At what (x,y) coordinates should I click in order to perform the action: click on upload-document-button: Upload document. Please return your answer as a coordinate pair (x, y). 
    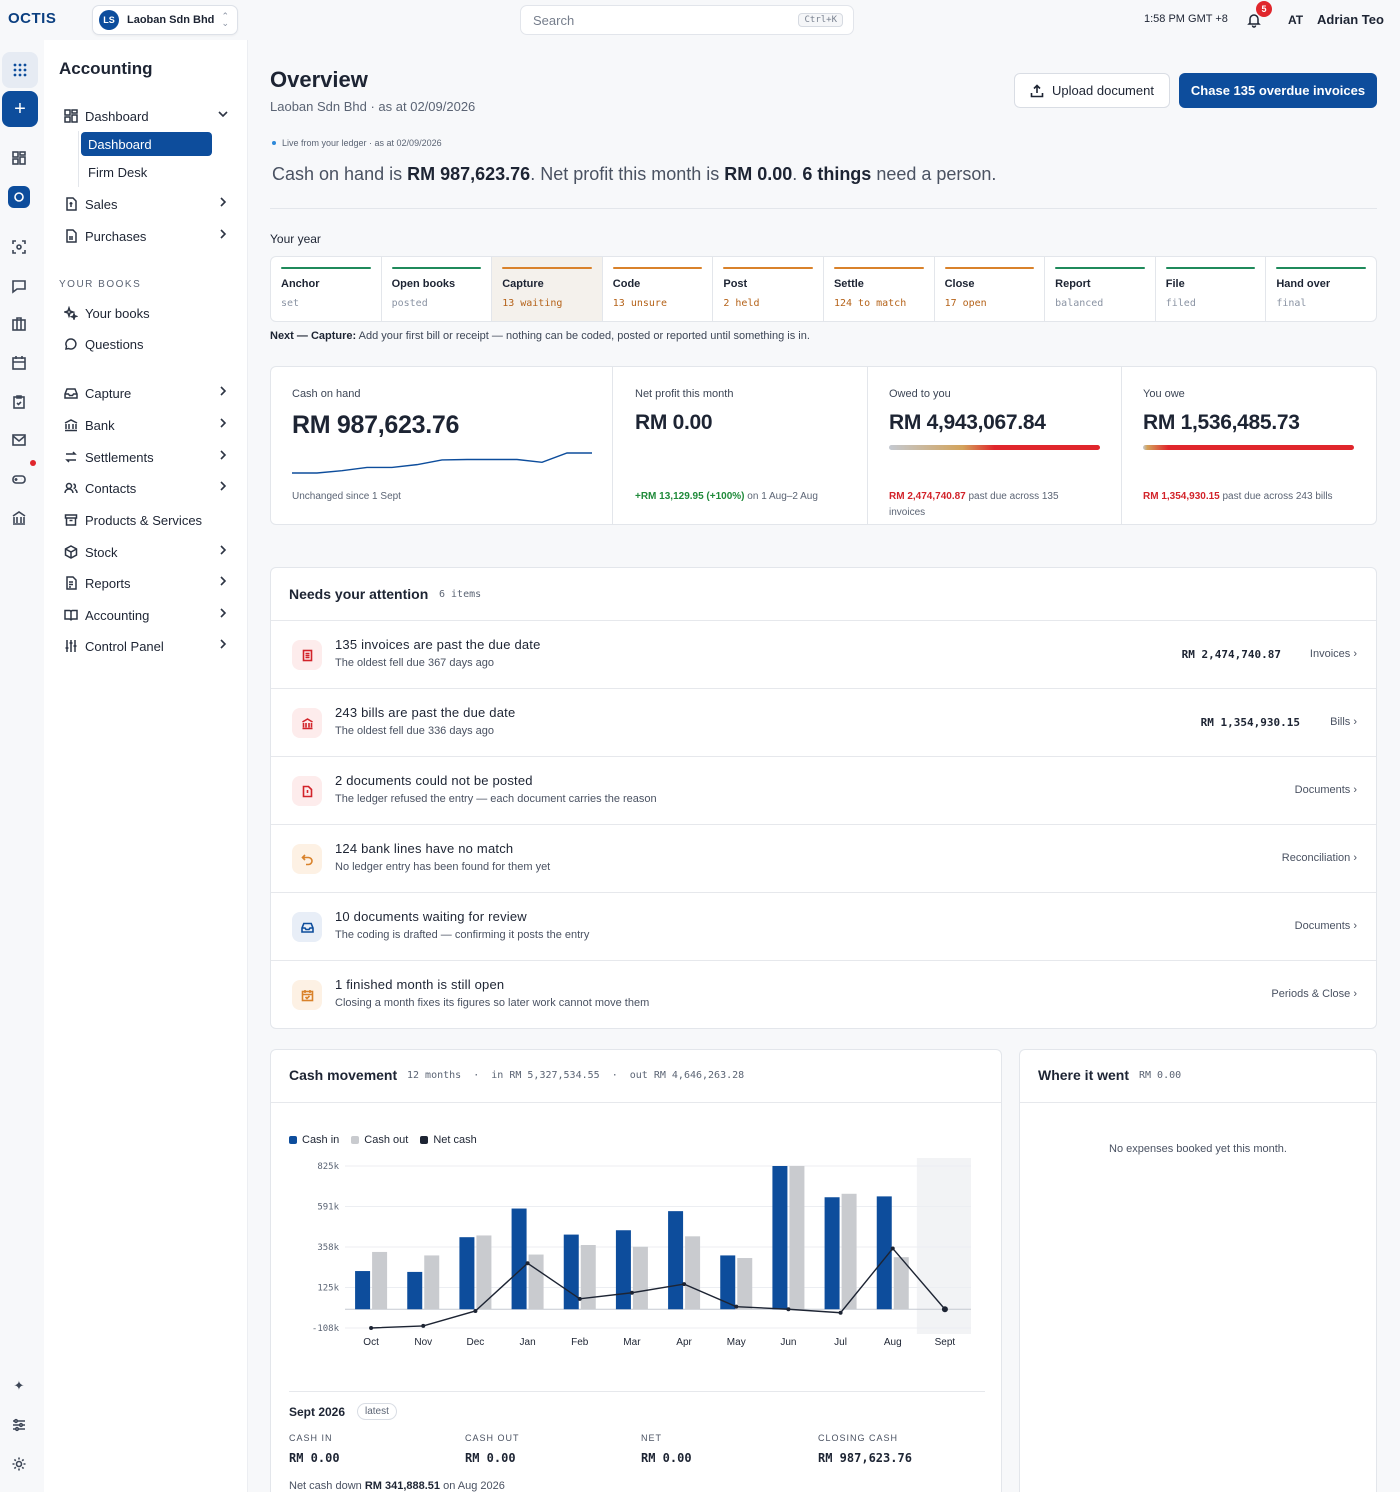
    Looking at the image, I should click on (1092, 90).